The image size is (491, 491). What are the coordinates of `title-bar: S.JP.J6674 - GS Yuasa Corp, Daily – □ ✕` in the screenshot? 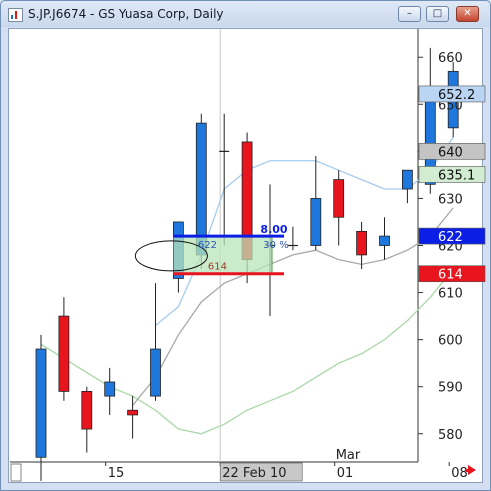 It's located at (245, 14).